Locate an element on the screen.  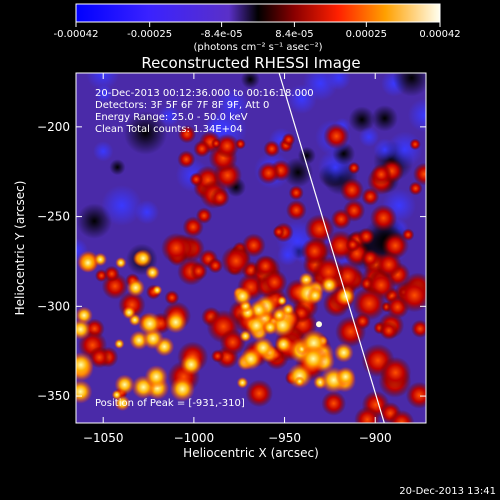
x-tick-label: −950 is located at coordinates (284, 438).